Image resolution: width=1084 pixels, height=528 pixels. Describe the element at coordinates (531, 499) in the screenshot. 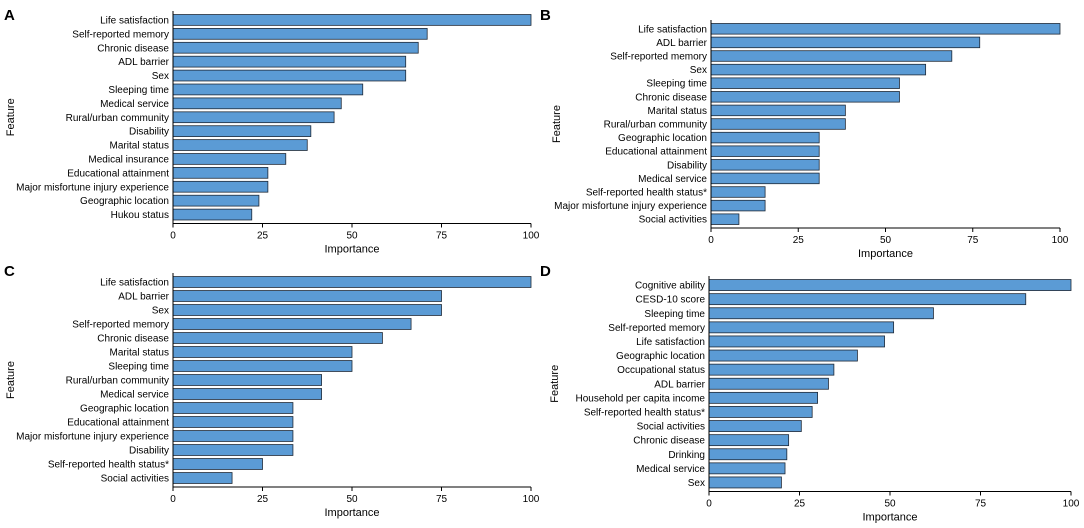

I see `x-tick-label-c-100: 100` at that location.